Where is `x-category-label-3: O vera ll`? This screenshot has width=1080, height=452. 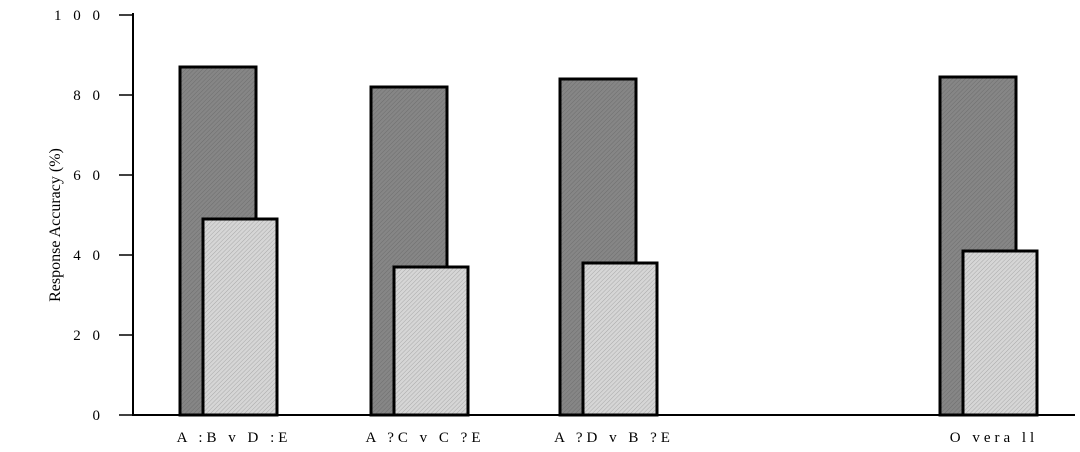 x-category-label-3: O vera ll is located at coordinates (994, 438).